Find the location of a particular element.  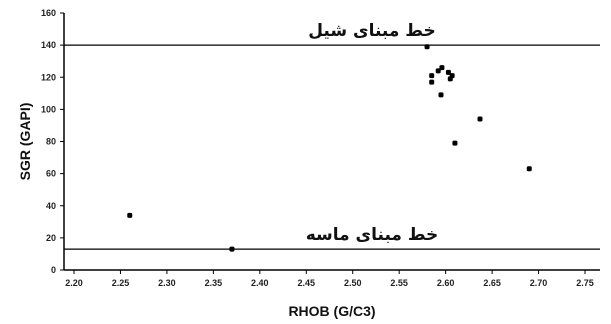

y-tick-label: 60 is located at coordinates (51, 174).